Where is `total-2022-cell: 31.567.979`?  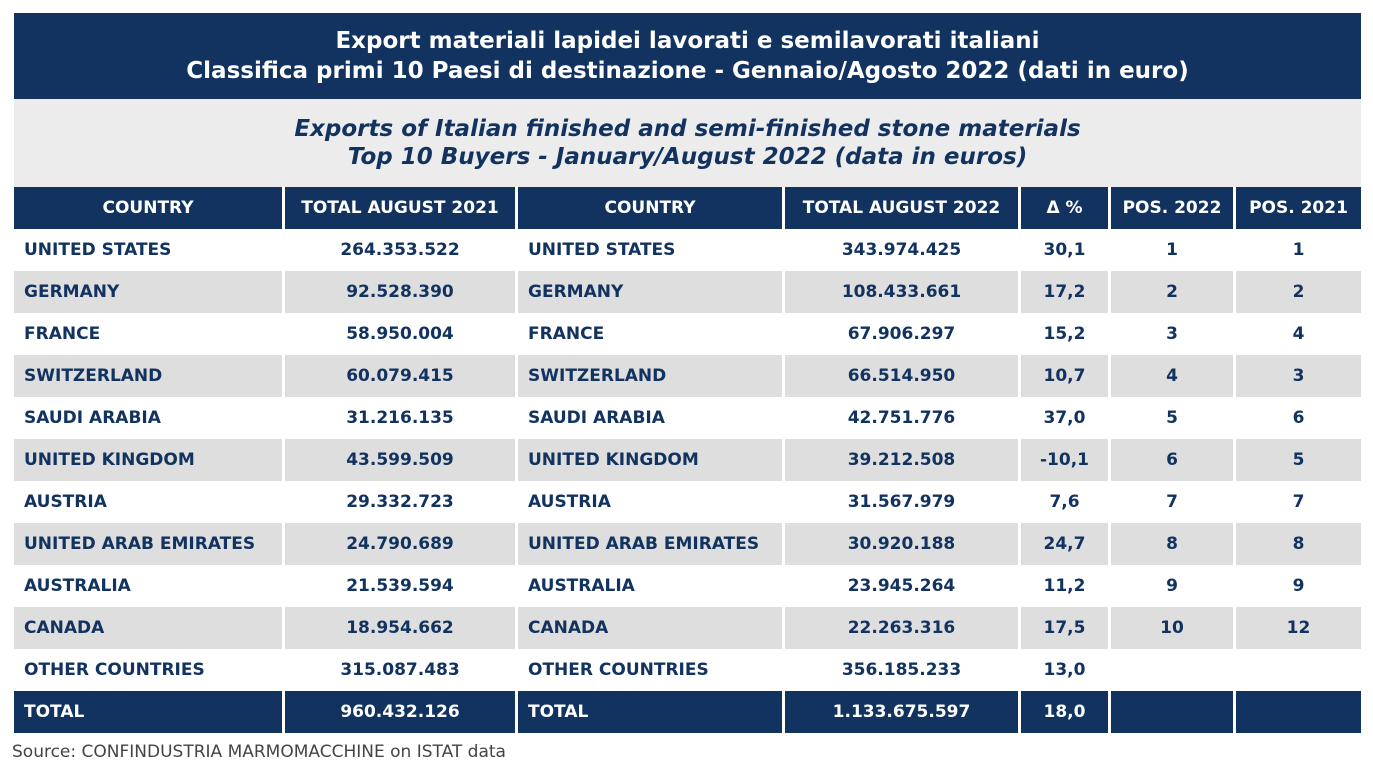
total-2022-cell: 31.567.979 is located at coordinates (900, 502).